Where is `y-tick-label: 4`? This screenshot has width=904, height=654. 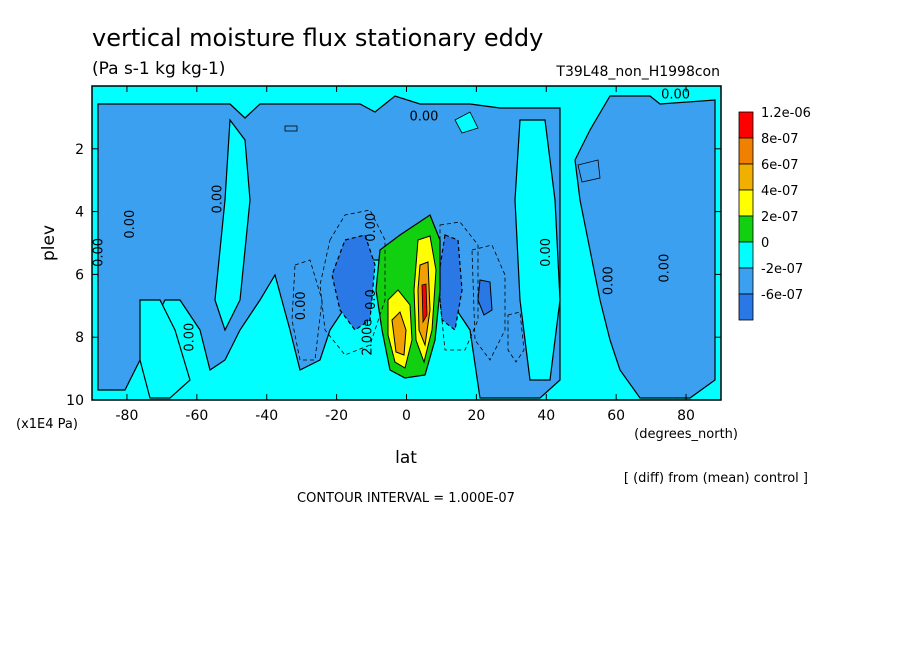
y-tick-label: 4 is located at coordinates (79, 213).